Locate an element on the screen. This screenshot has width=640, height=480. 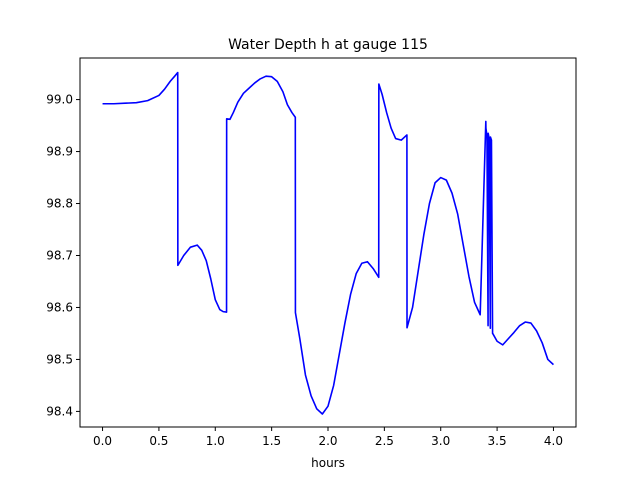
y-tick-label: 98.5 is located at coordinates (59, 359).